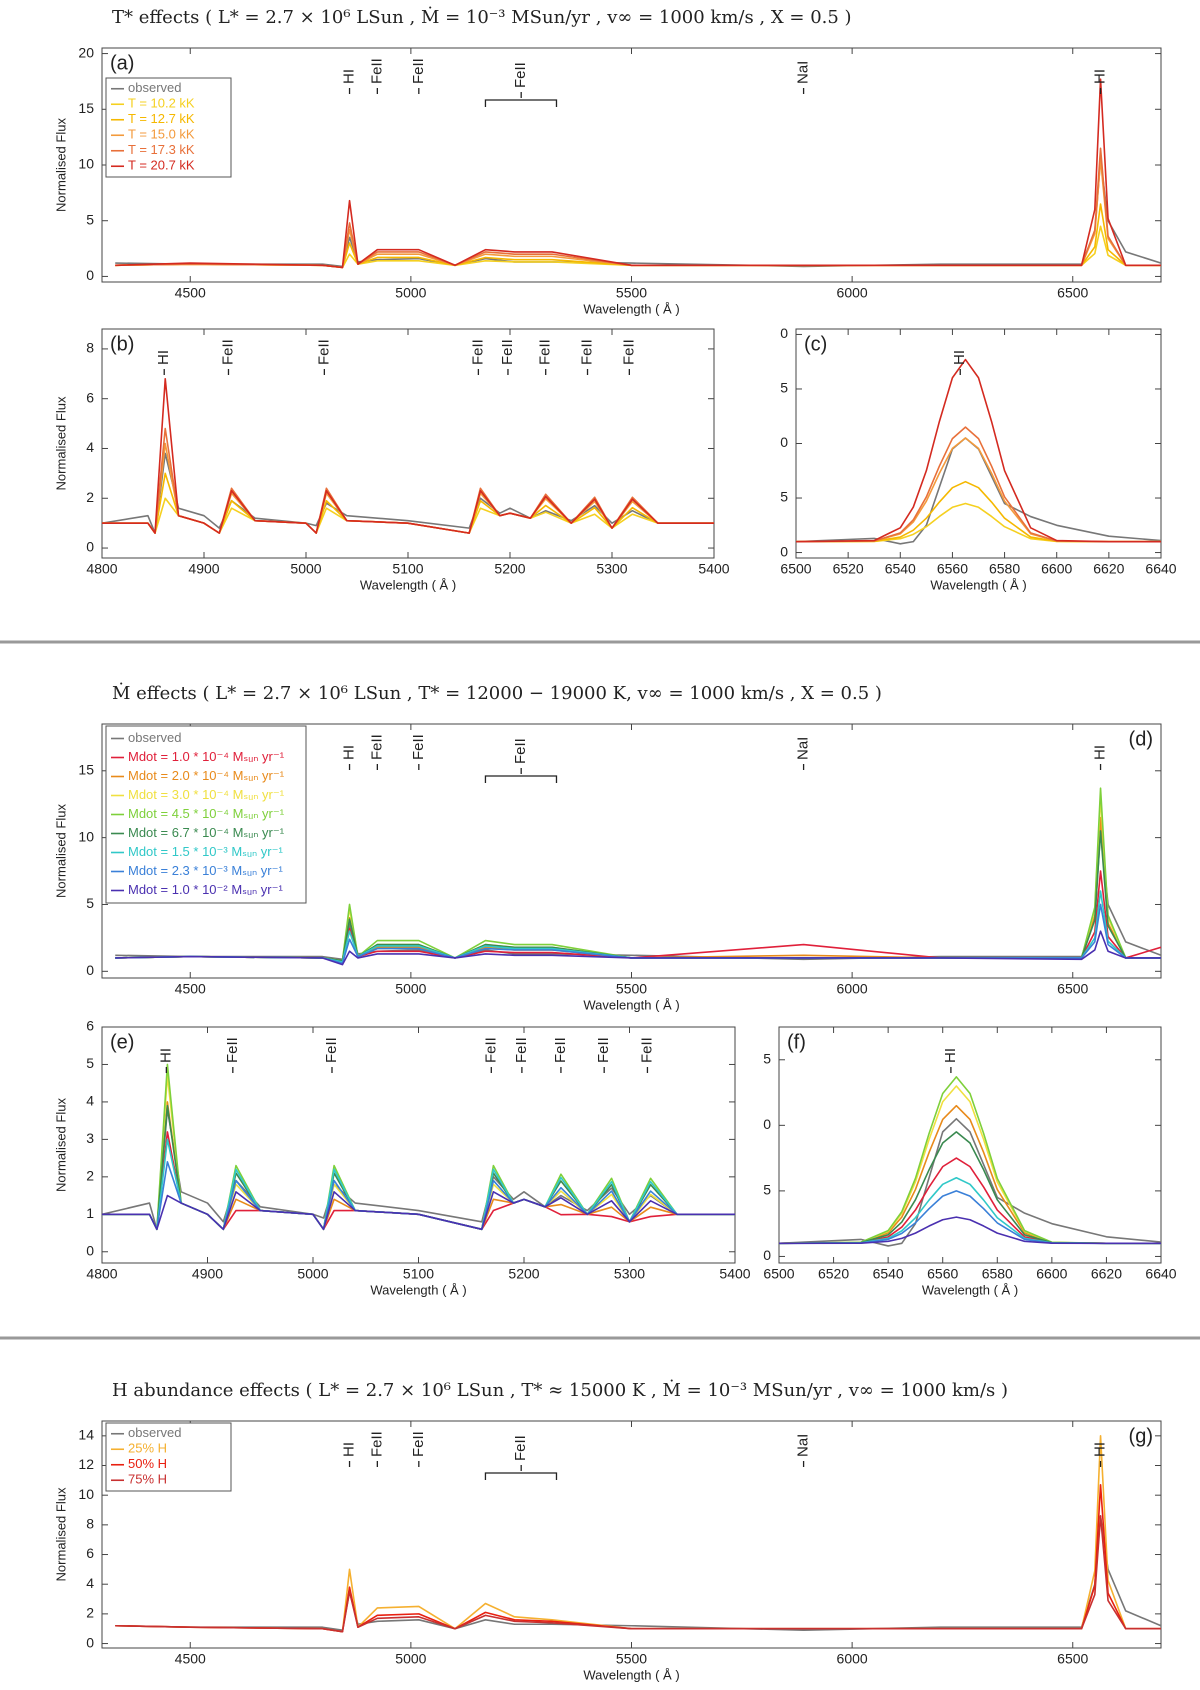  Describe the element at coordinates (147, 1463) in the screenshot. I see `legend-entry: 50% H` at that location.